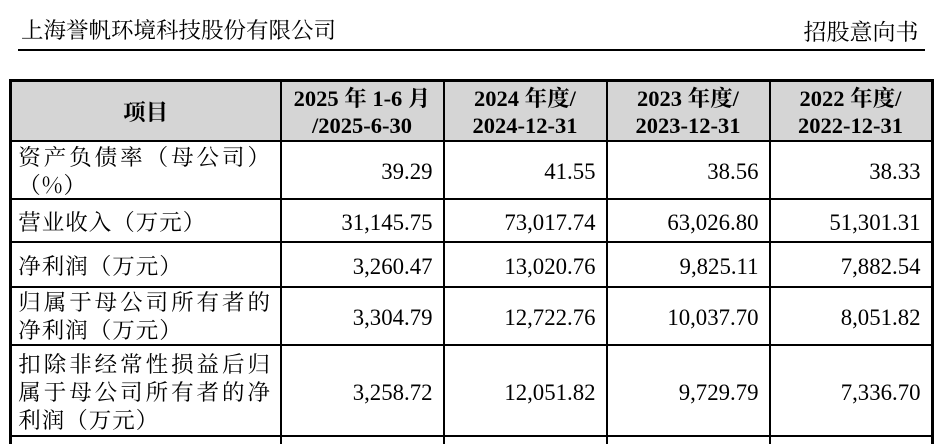 The height and width of the screenshot is (444, 945). I want to click on value-cell: 9,825.11, so click(688, 265).